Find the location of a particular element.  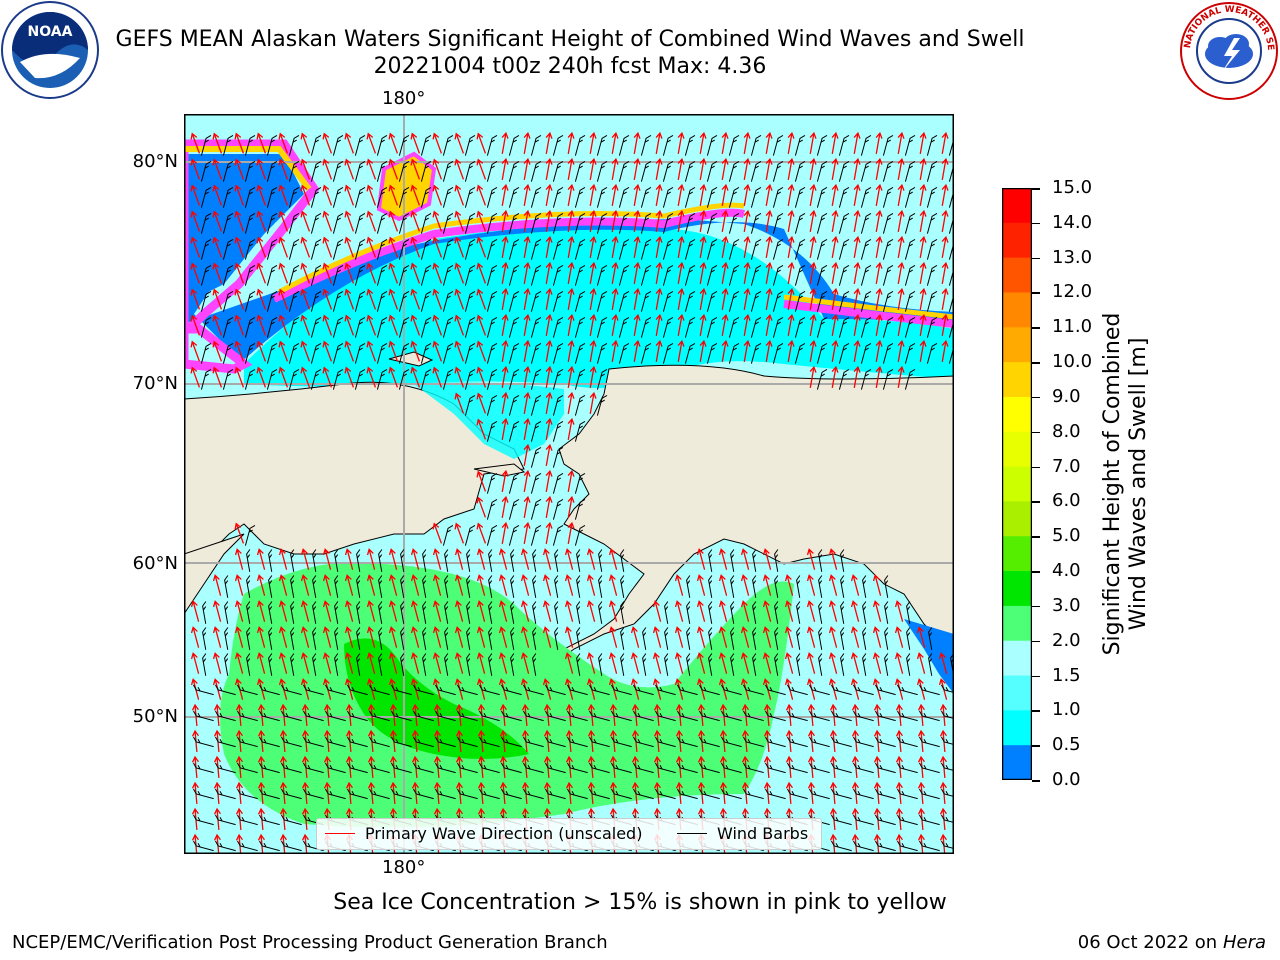

legend-wave-direction: Primary Wave Direction (unscaled) is located at coordinates (483, 833).